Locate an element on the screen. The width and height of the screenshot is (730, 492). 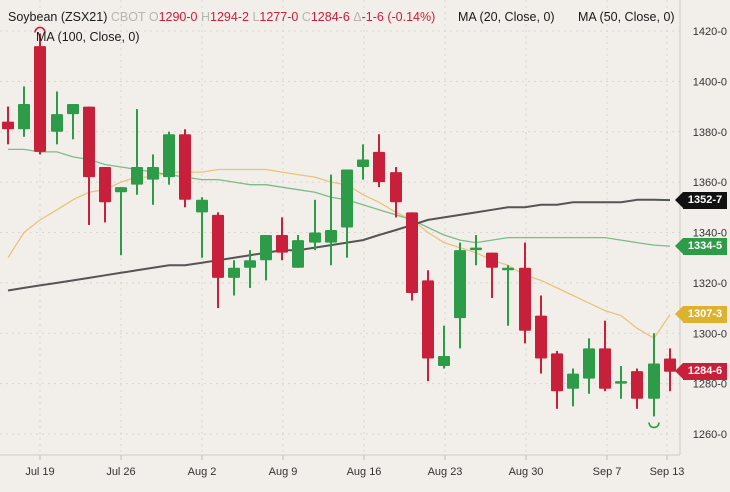
close-value: 1284-6 is located at coordinates (330, 17).